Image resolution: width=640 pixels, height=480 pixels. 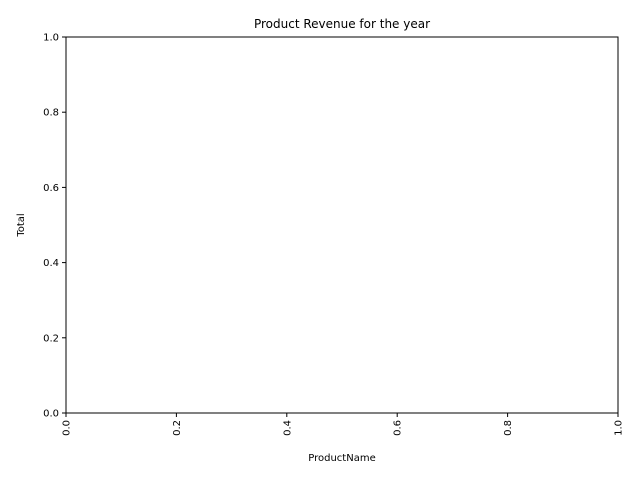 I want to click on y-tick-label: 0.2, so click(x=51, y=338).